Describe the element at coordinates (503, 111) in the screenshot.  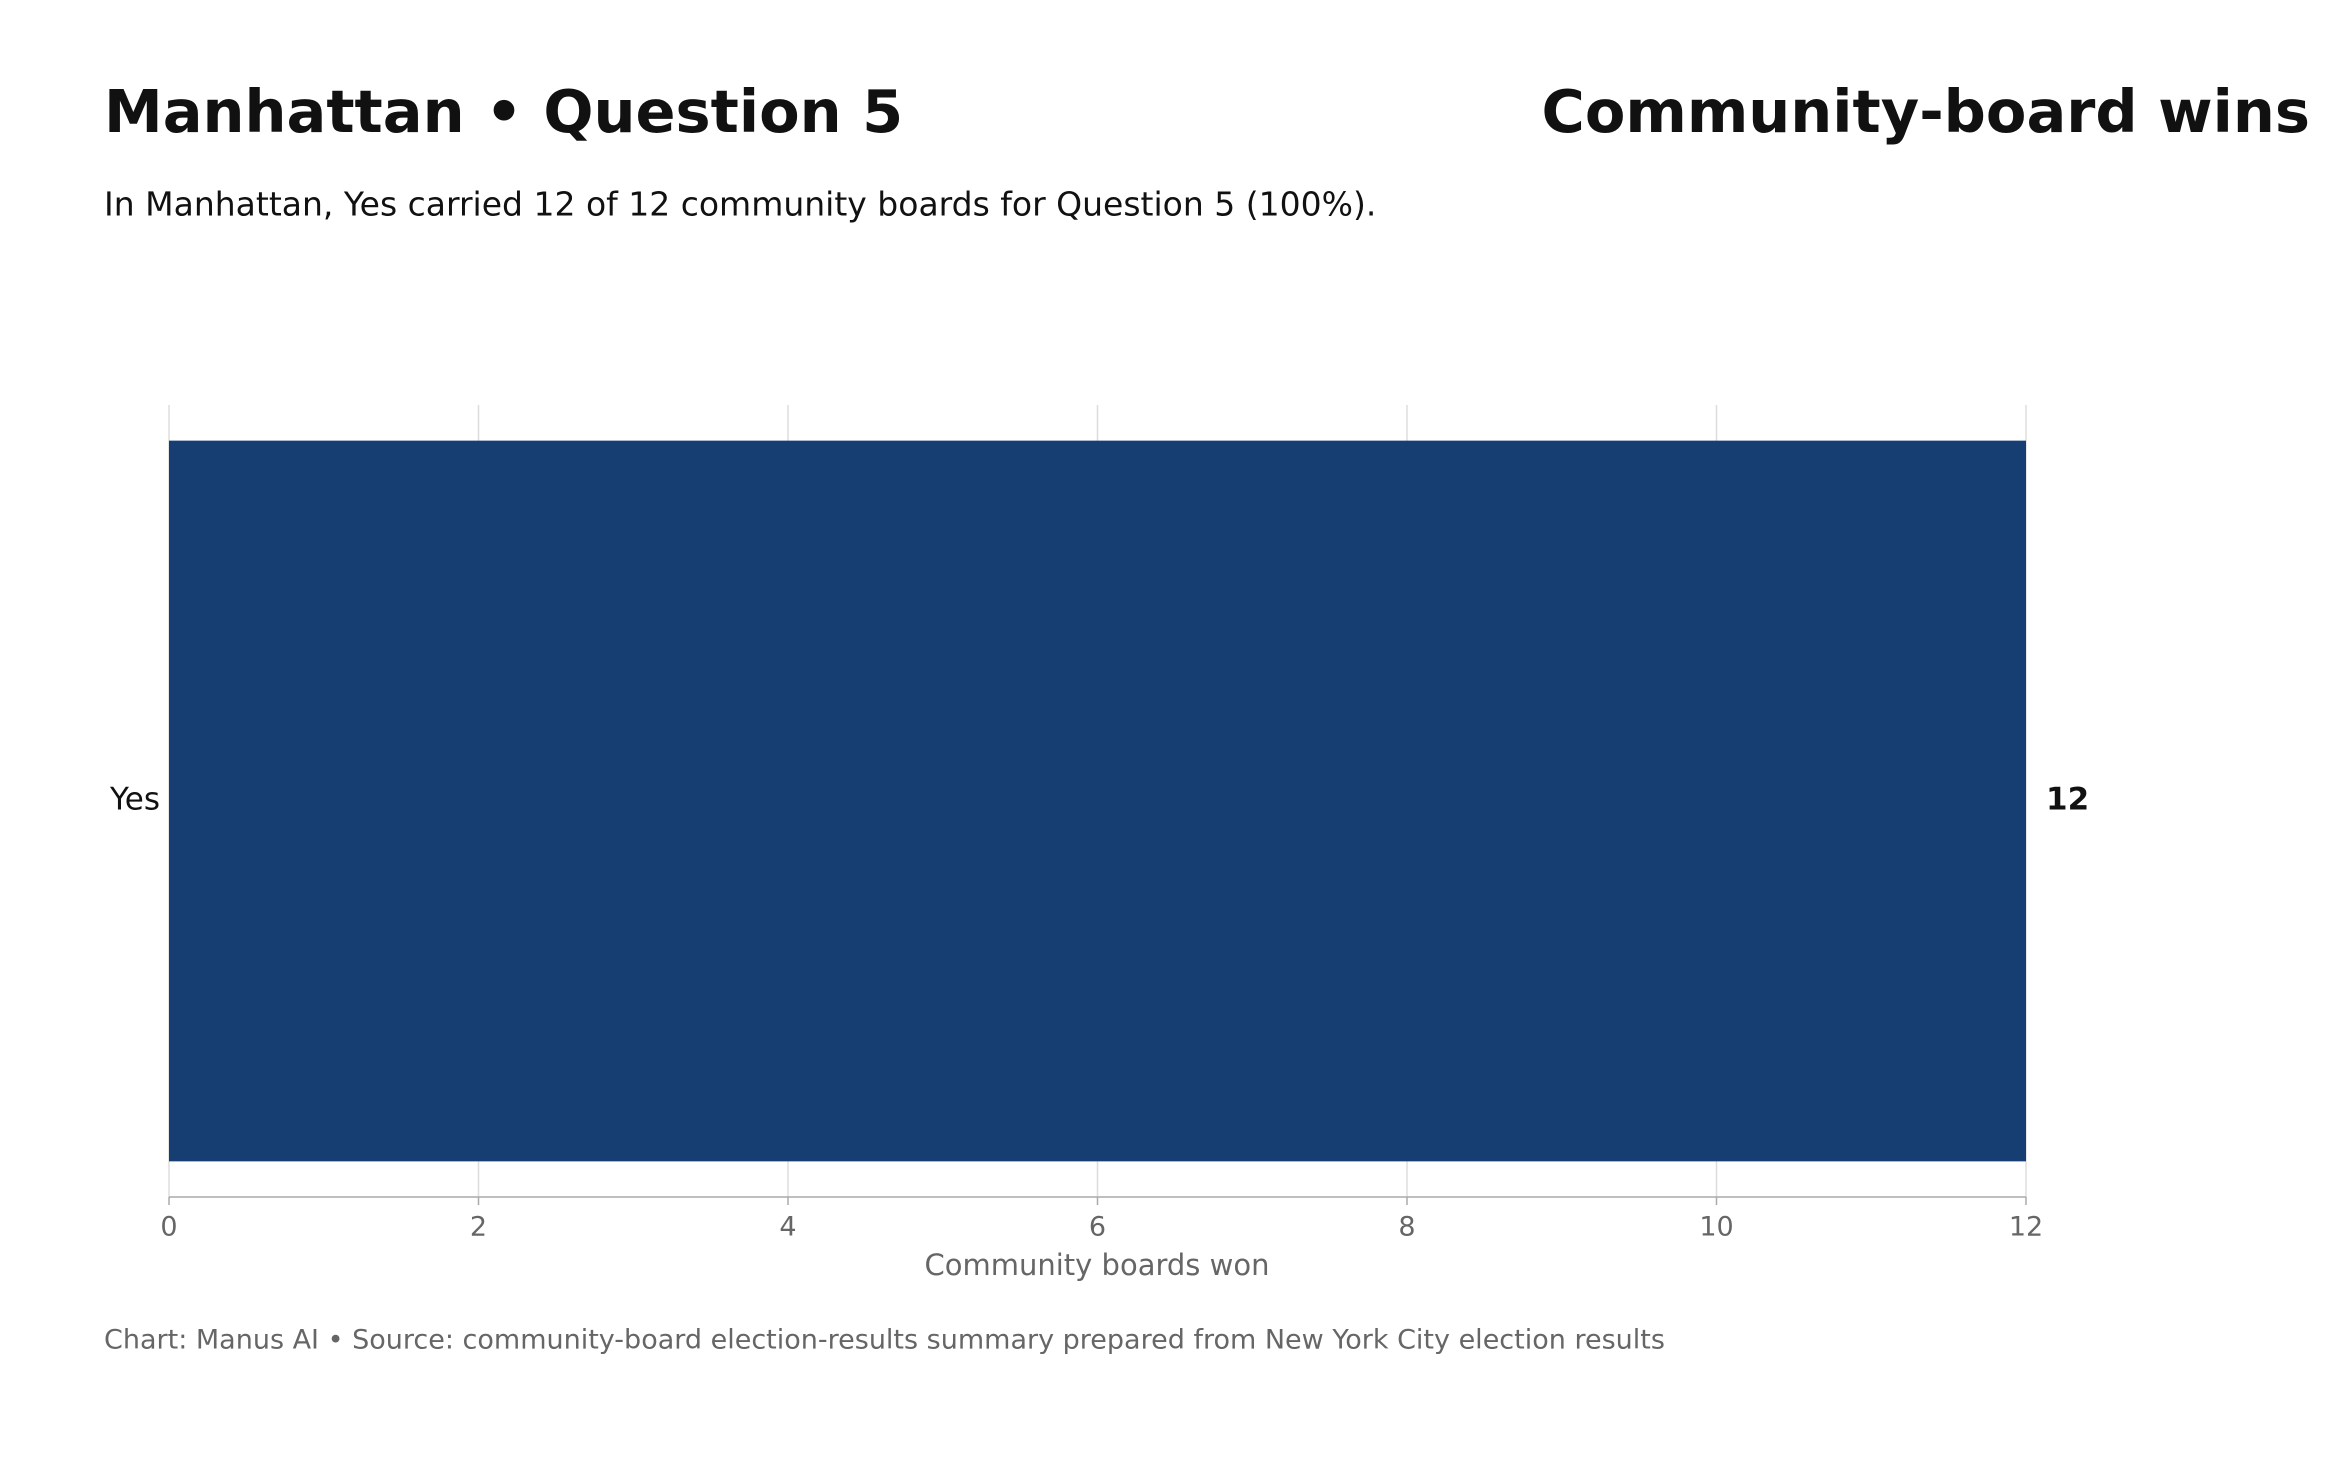
I see `chart-heading: Manhattan • Question 5` at that location.